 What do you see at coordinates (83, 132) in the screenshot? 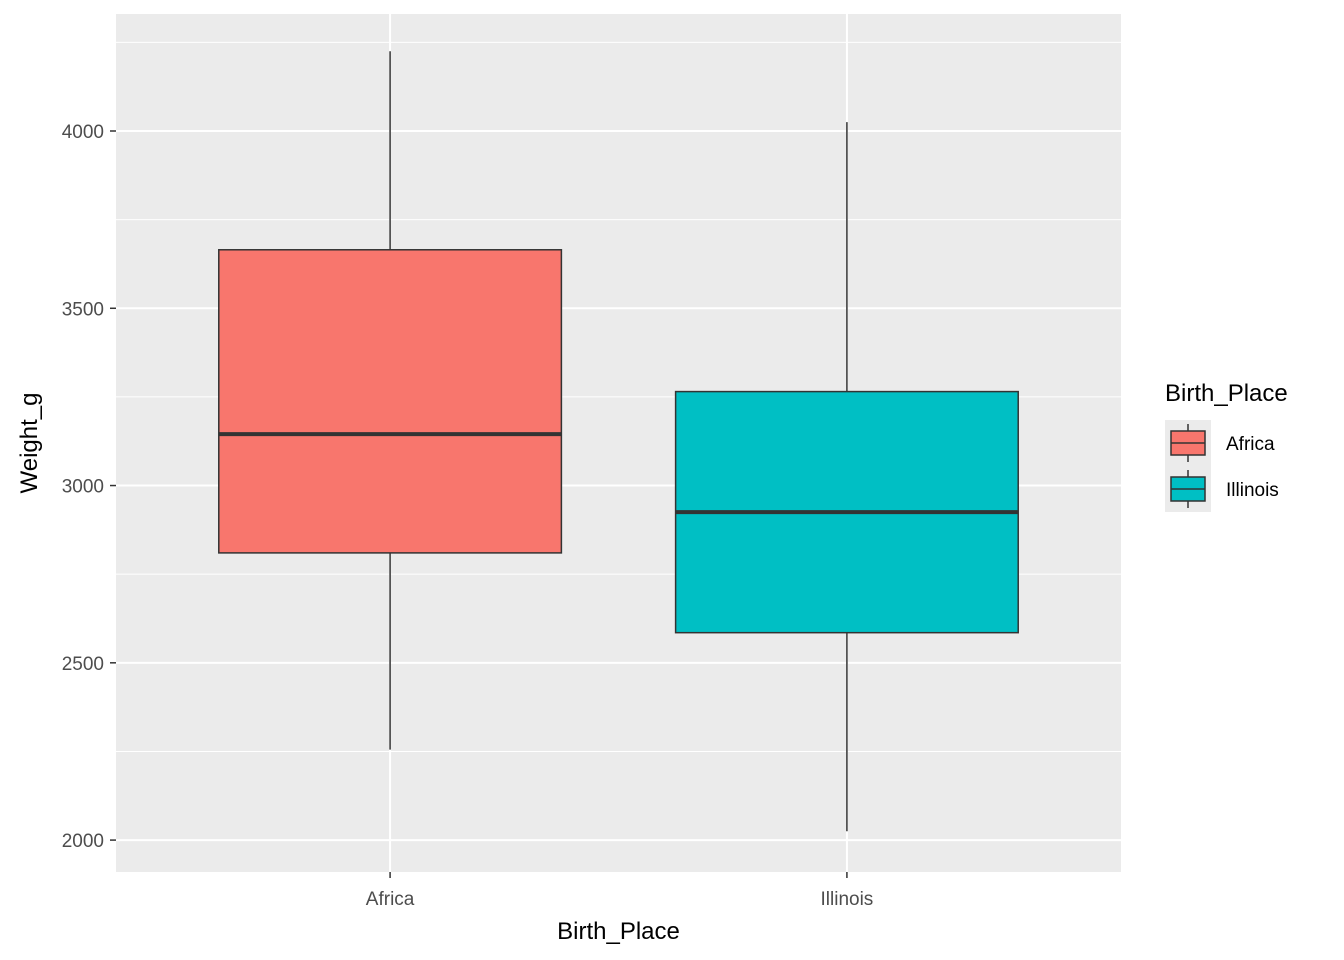
I see `y-tick-label: 4000` at bounding box center [83, 132].